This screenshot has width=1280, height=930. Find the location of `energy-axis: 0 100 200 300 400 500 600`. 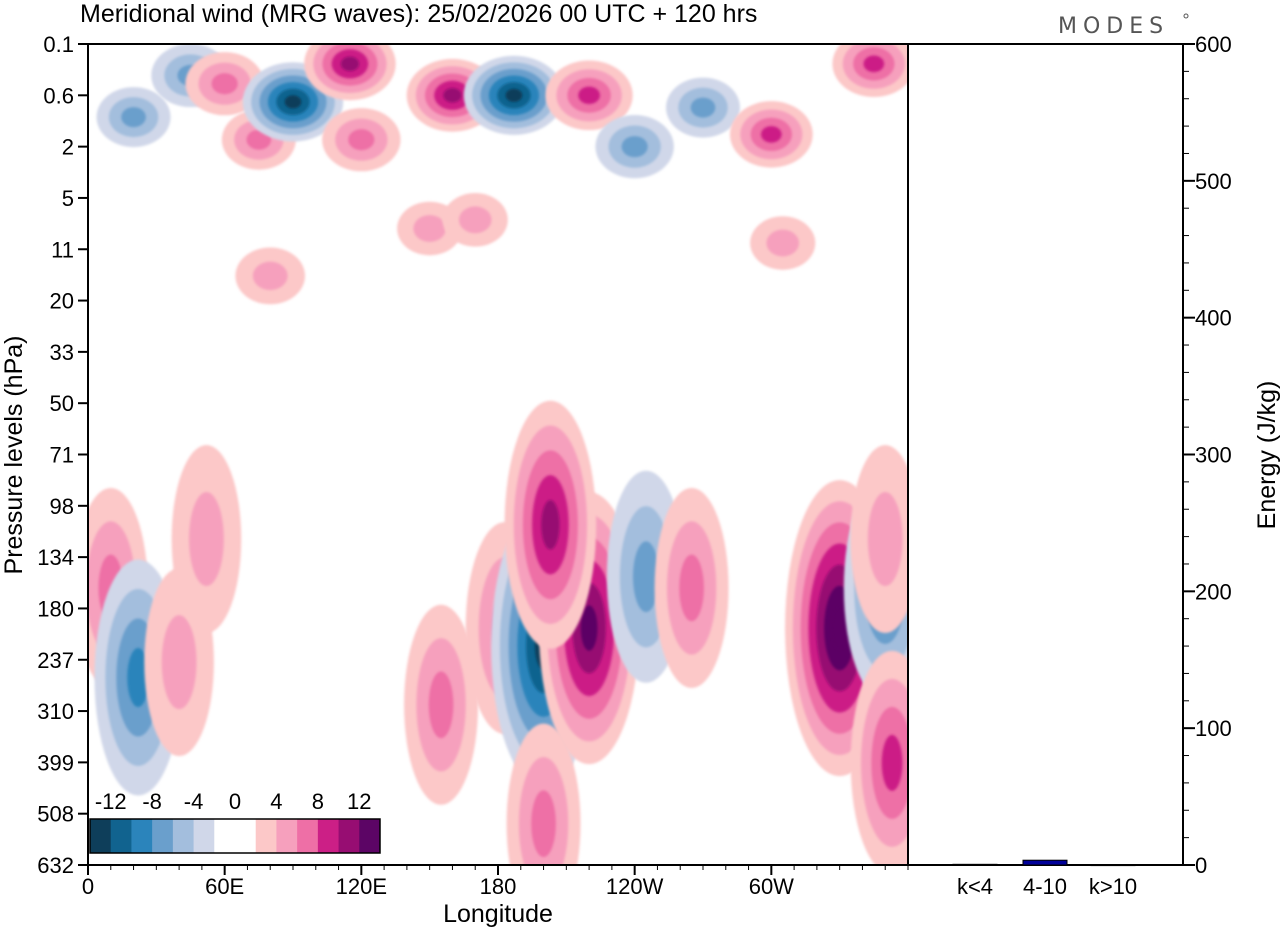

energy-axis: 0 100 200 300 400 500 600 is located at coordinates (1207, 455).